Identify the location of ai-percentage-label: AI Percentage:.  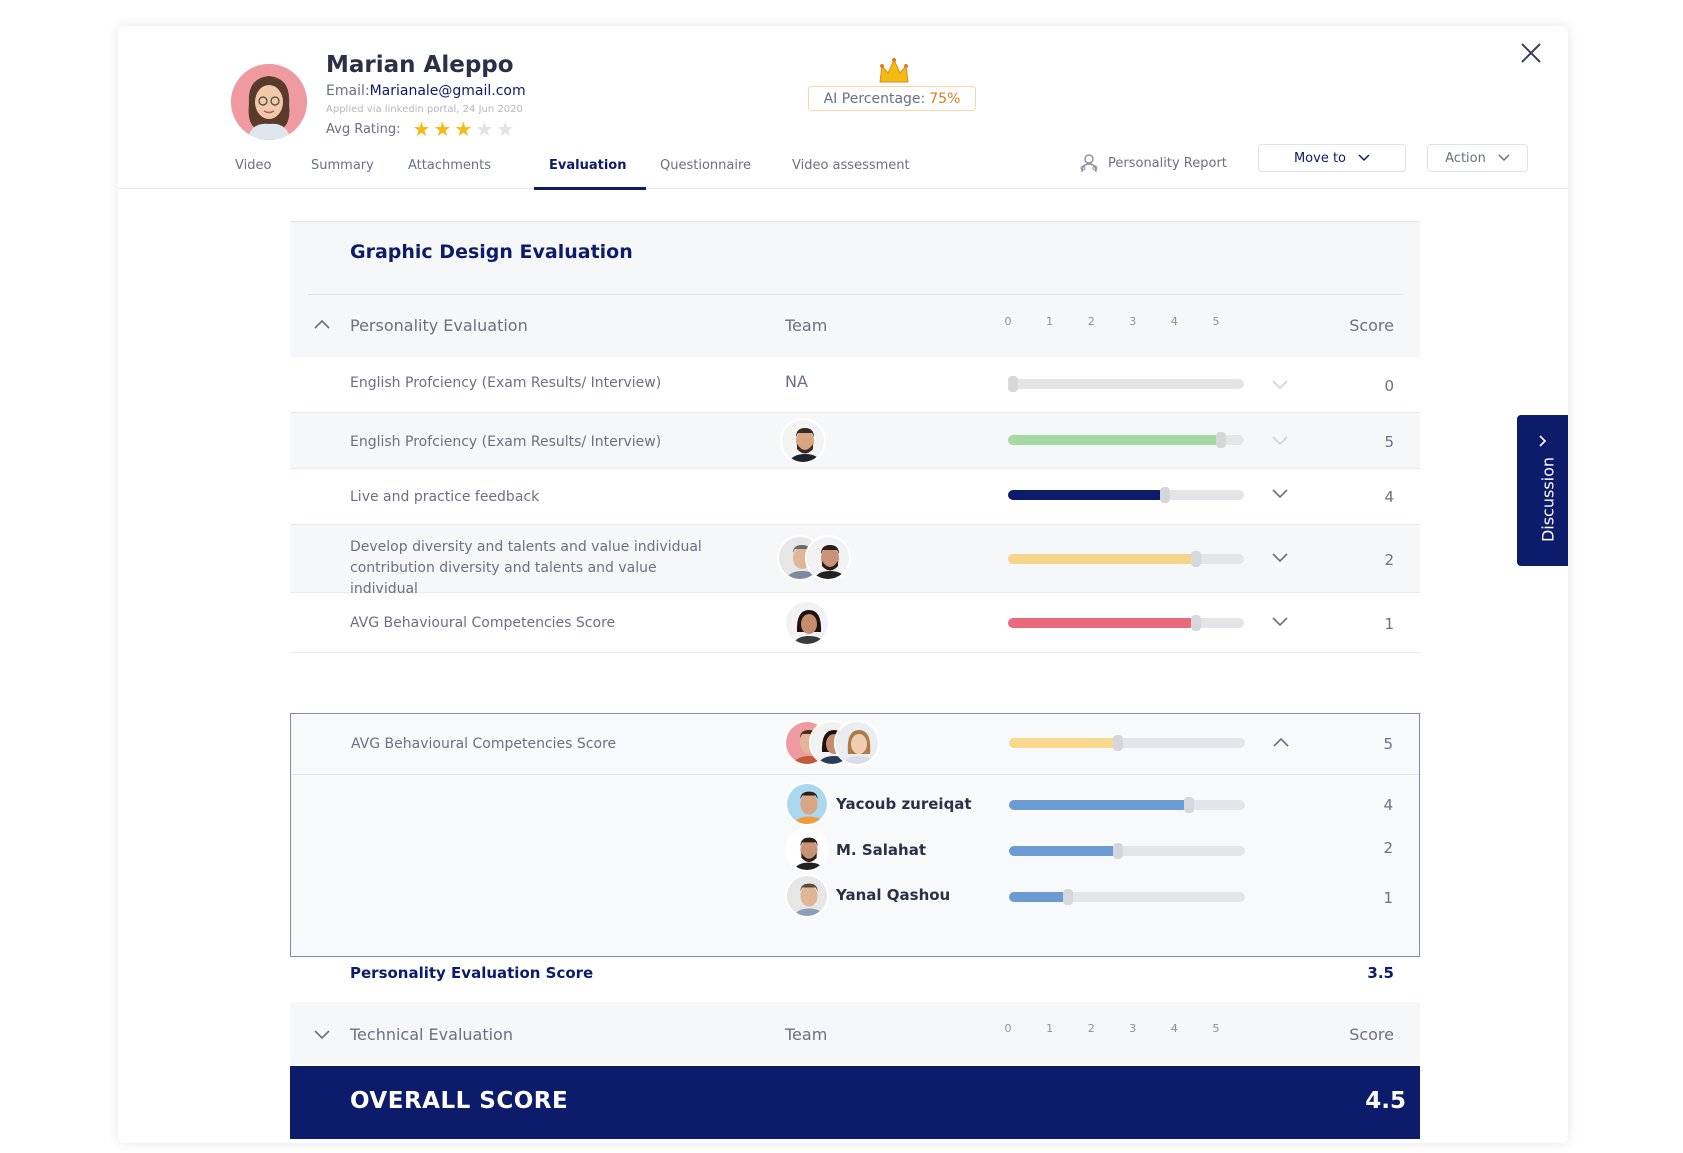
(874, 98).